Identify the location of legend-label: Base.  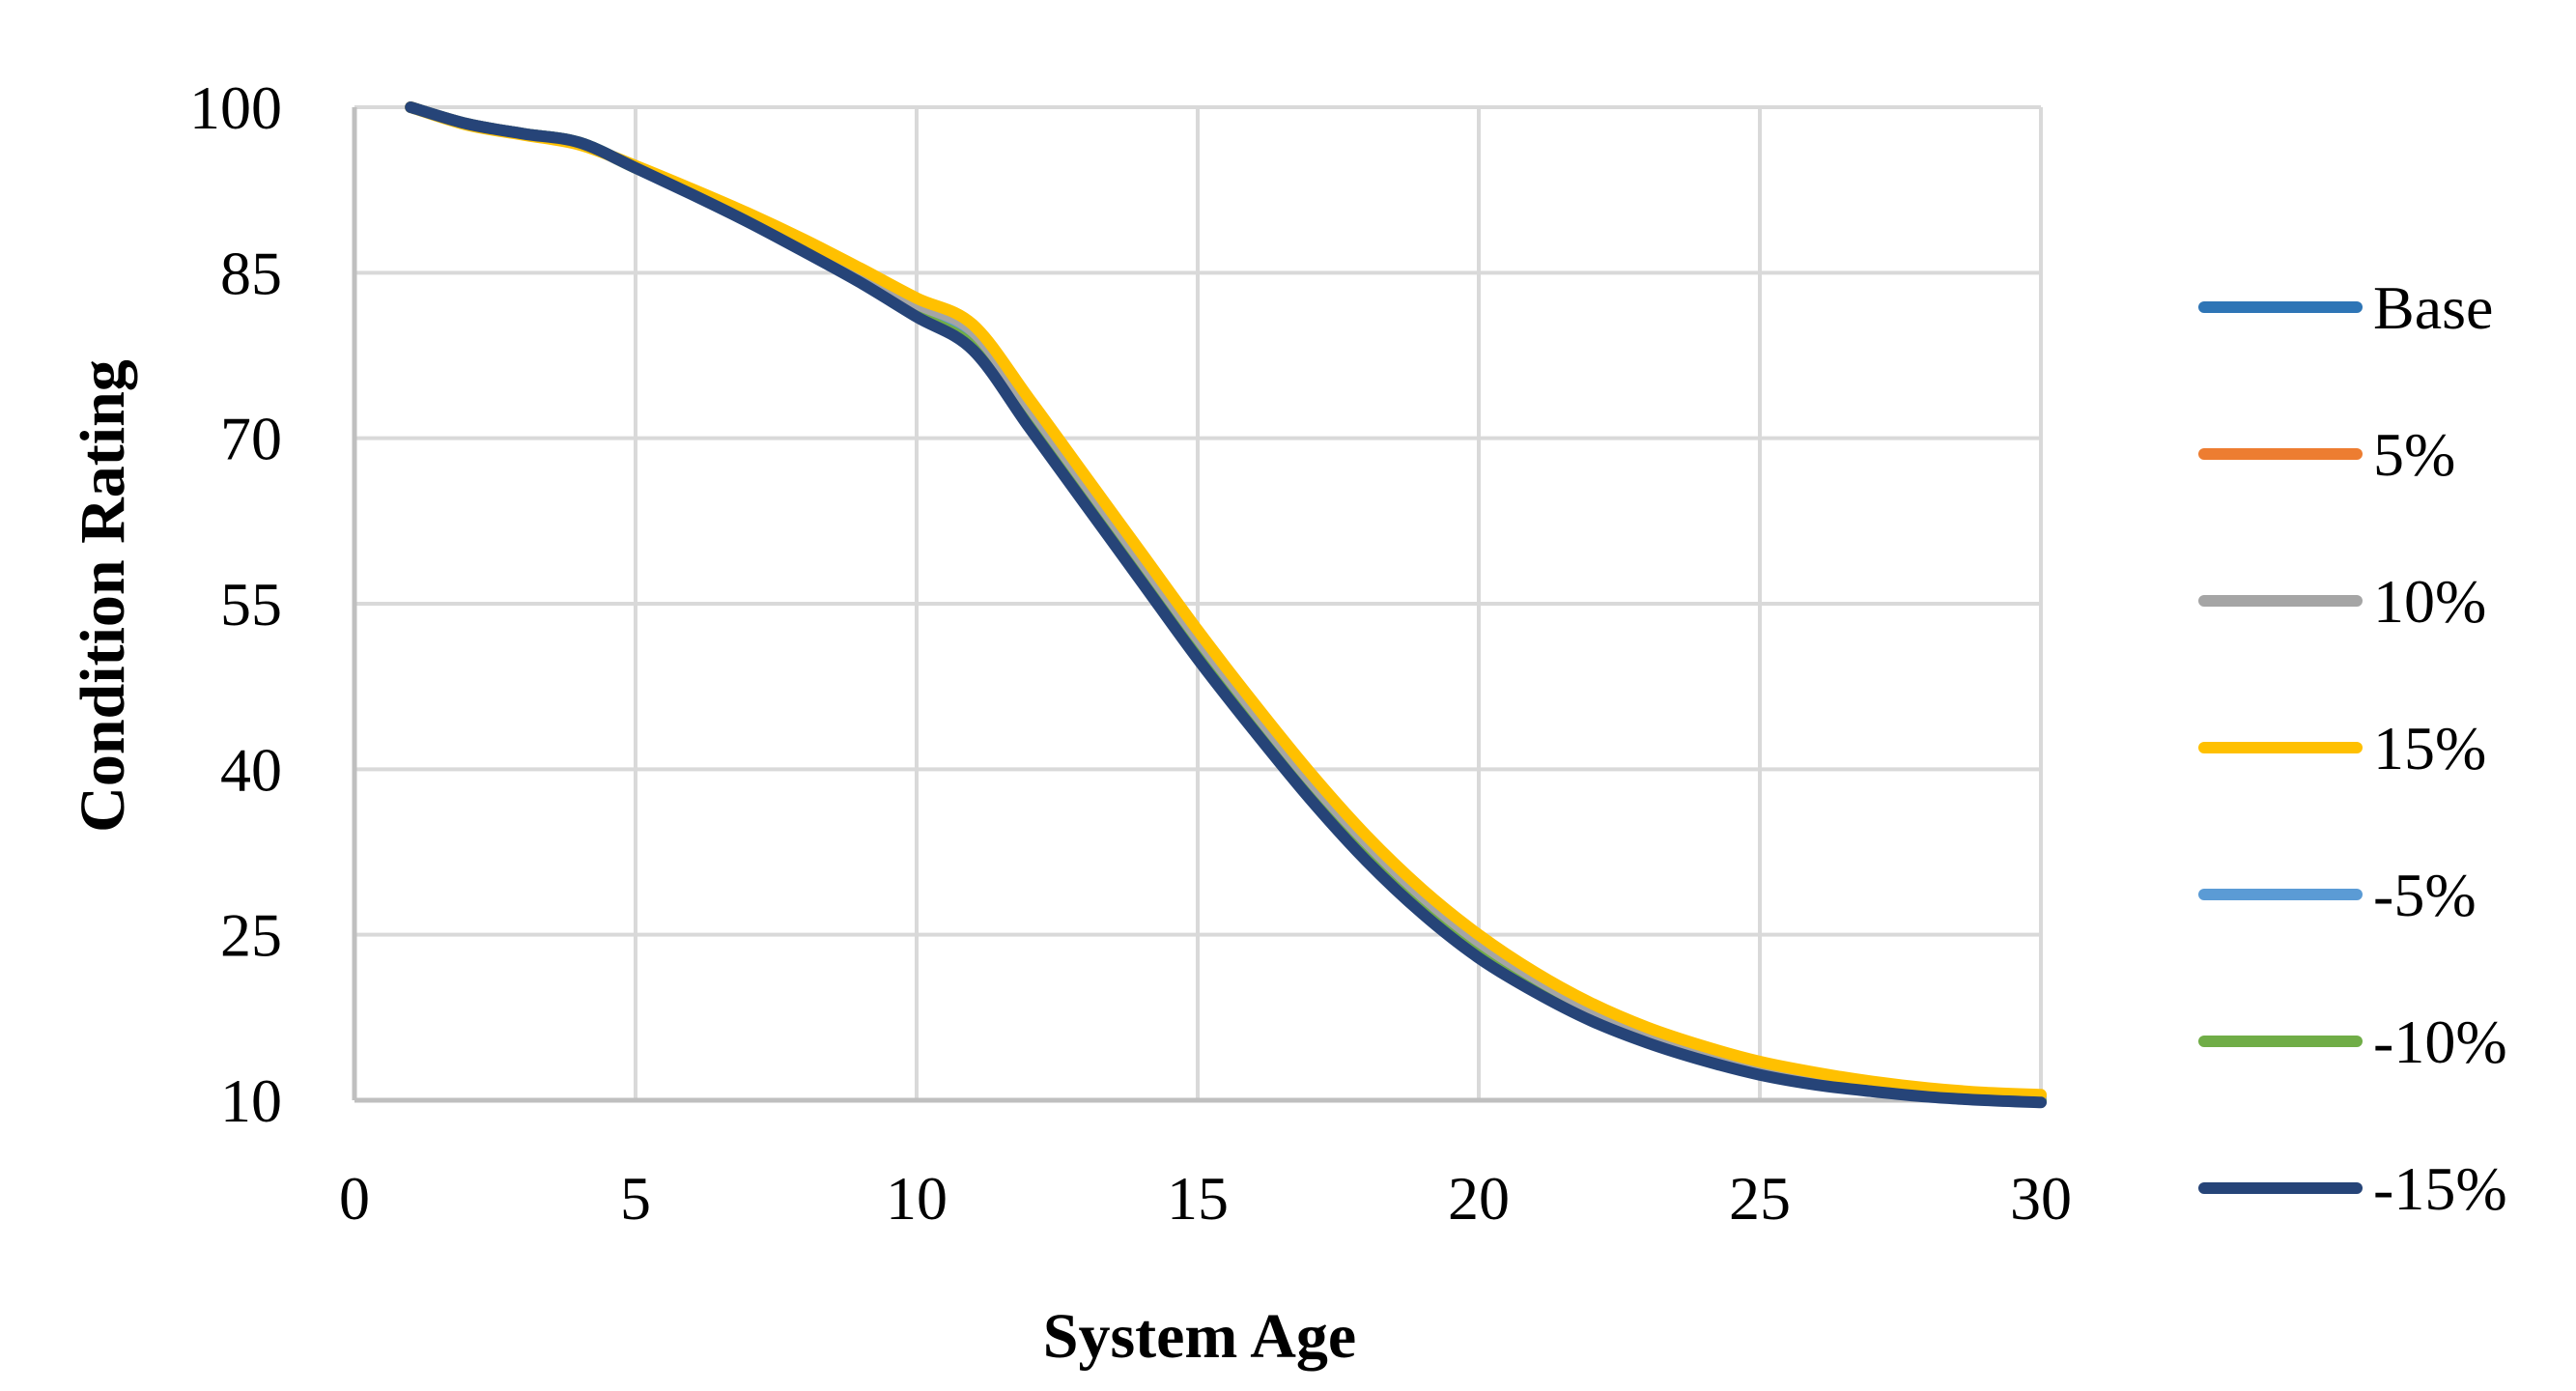
(2433, 308).